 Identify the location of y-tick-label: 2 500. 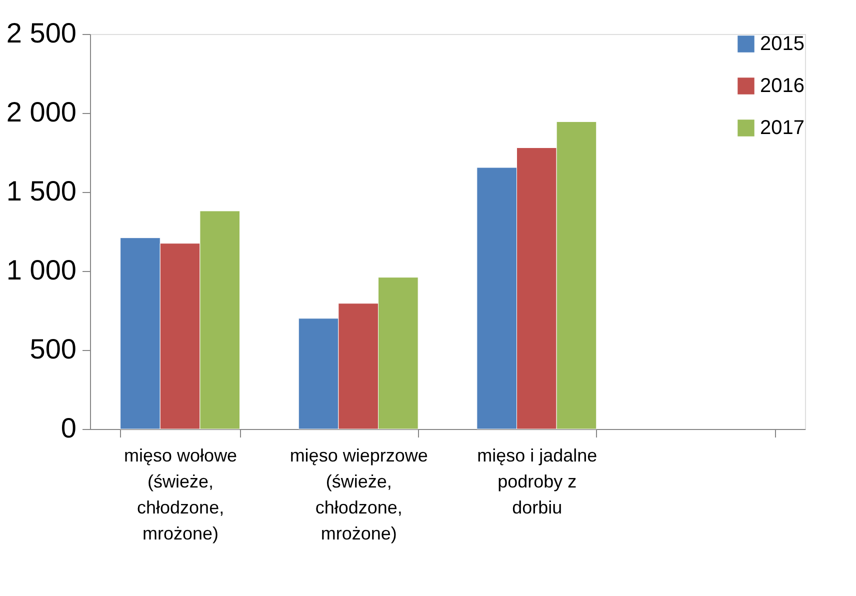
(41, 33).